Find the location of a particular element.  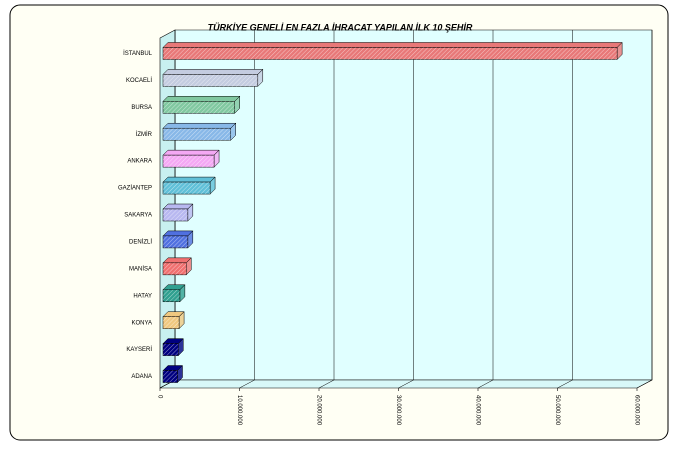

y-tick-label: BURSA is located at coordinates (141, 108).